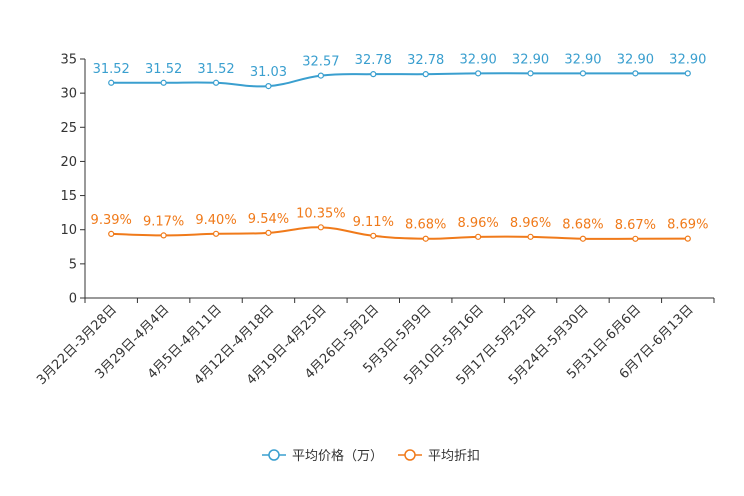 This screenshot has height=496, width=744. I want to click on y-tick-label: 15, so click(68, 196).